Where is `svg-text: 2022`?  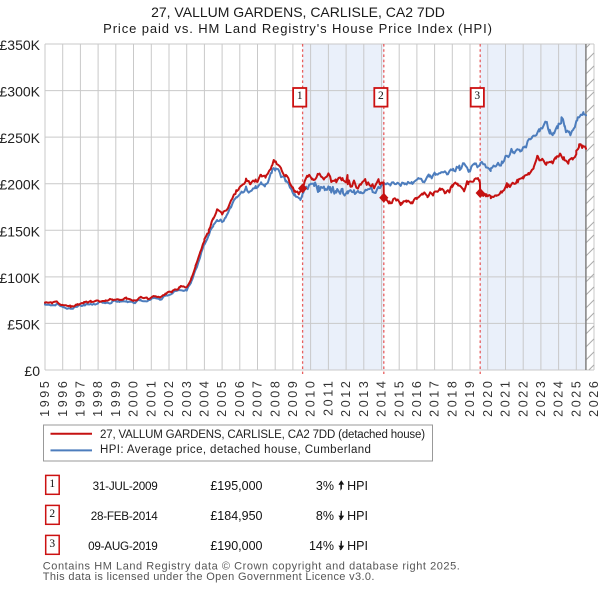 svg-text: 2022 is located at coordinates (523, 398).